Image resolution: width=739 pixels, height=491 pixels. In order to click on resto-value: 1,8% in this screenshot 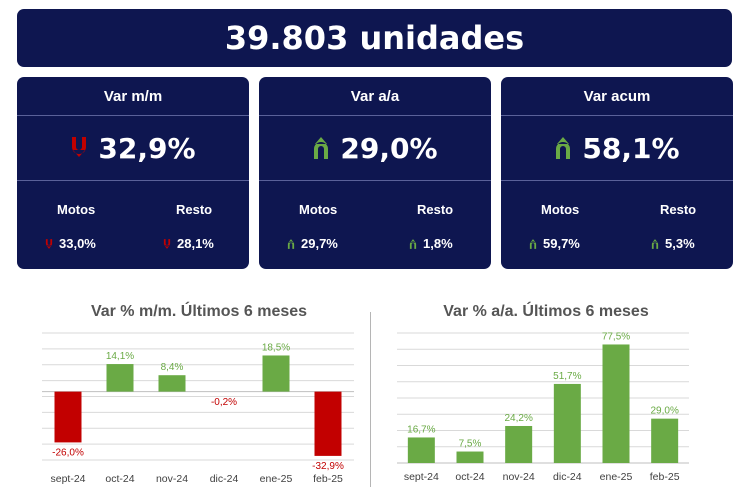, I will do `click(431, 243)`.